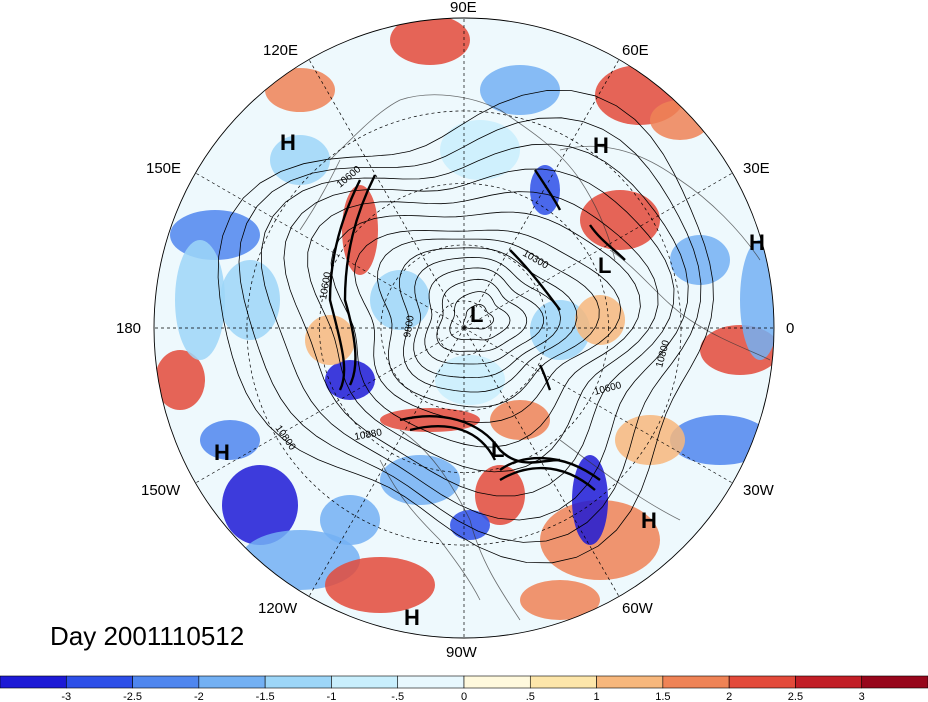 This screenshot has width=928, height=702. I want to click on colorbar-tick-label: 2.5, so click(795, 696).